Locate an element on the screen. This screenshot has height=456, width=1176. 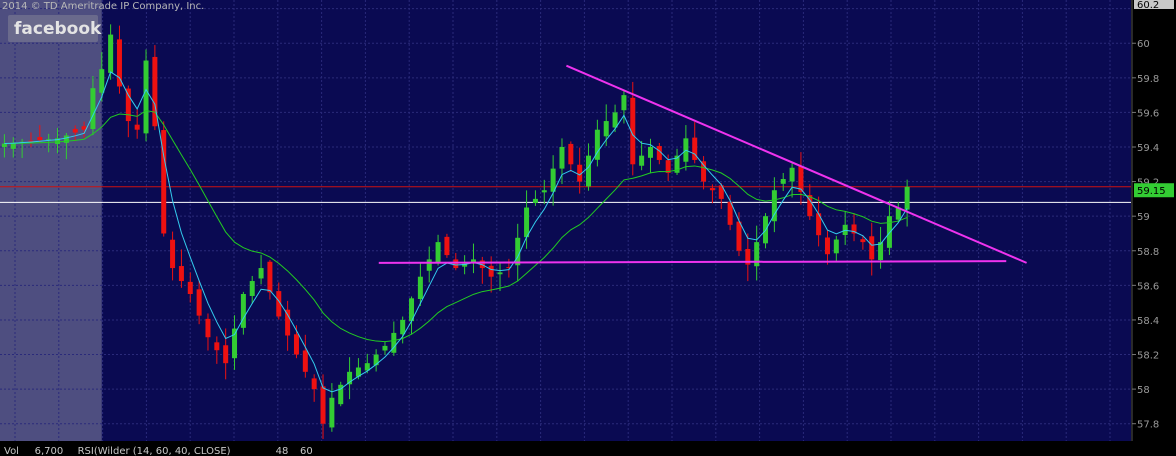
top-price-tag: 60.2 is located at coordinates (1154, 5).